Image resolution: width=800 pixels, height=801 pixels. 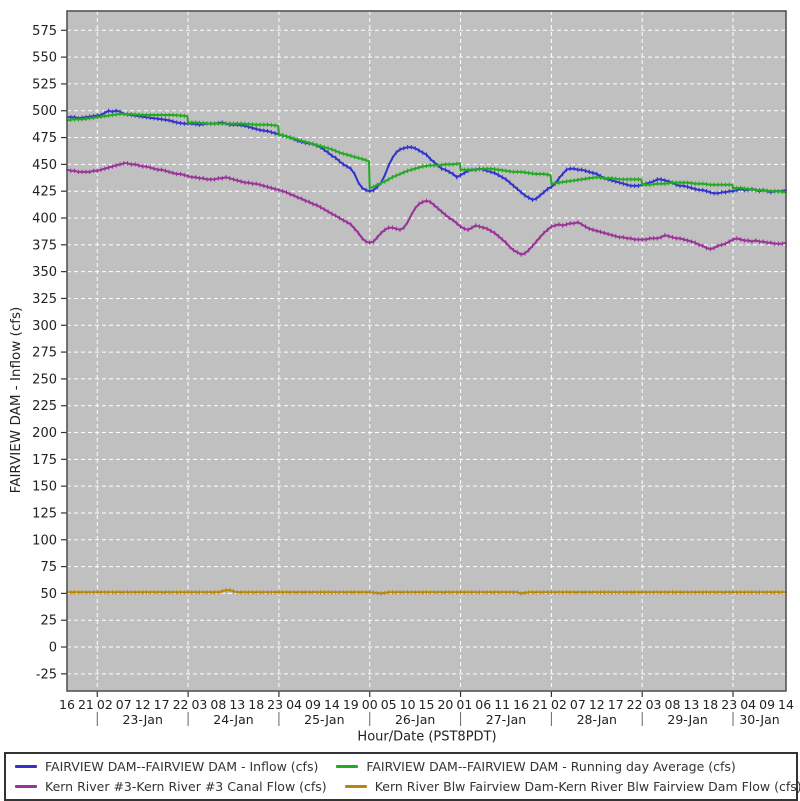 What do you see at coordinates (44, 353) in the screenshot?
I see `y-tick-label: 275` at bounding box center [44, 353].